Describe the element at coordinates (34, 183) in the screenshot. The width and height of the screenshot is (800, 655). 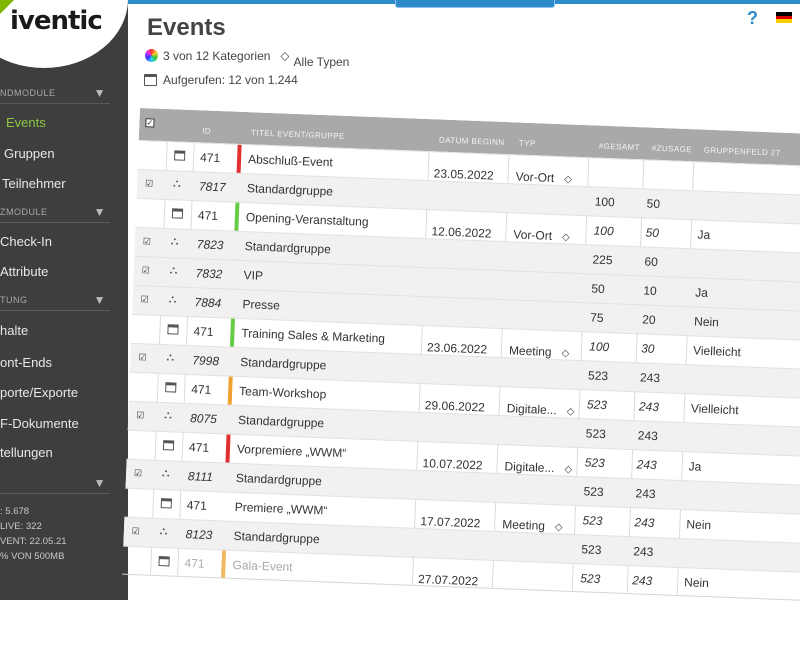
I see `sidebar-item-teilnehmer: Teilnehmer` at that location.